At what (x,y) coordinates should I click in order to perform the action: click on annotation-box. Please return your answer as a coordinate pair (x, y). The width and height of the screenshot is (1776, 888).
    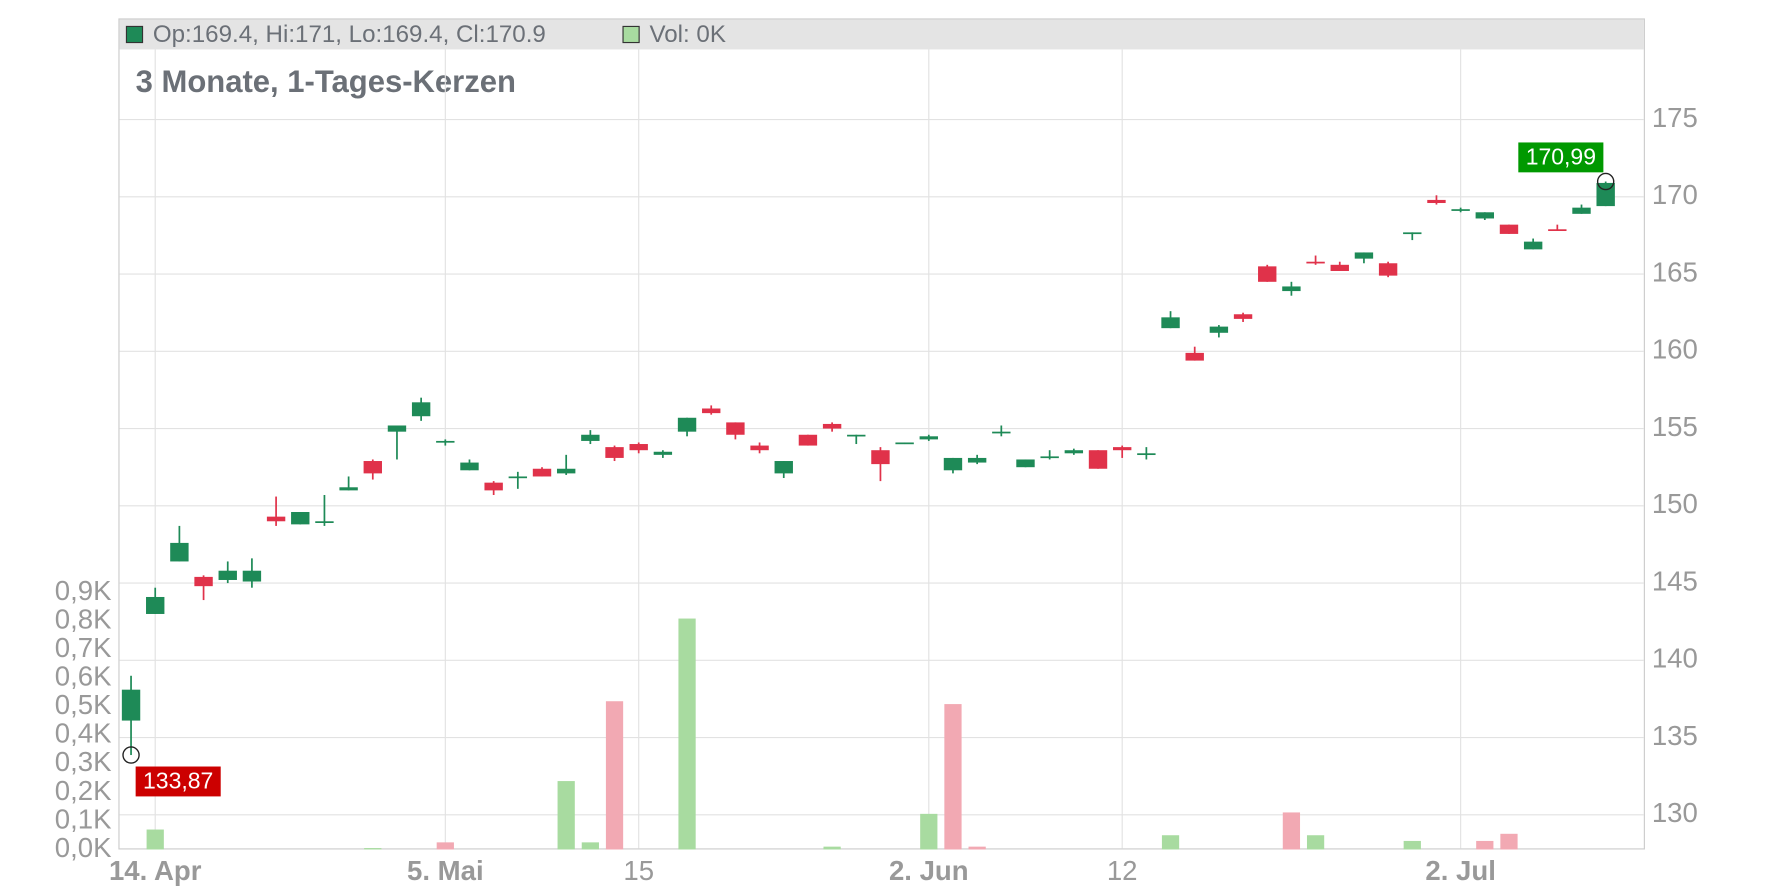
    Looking at the image, I should click on (178, 781).